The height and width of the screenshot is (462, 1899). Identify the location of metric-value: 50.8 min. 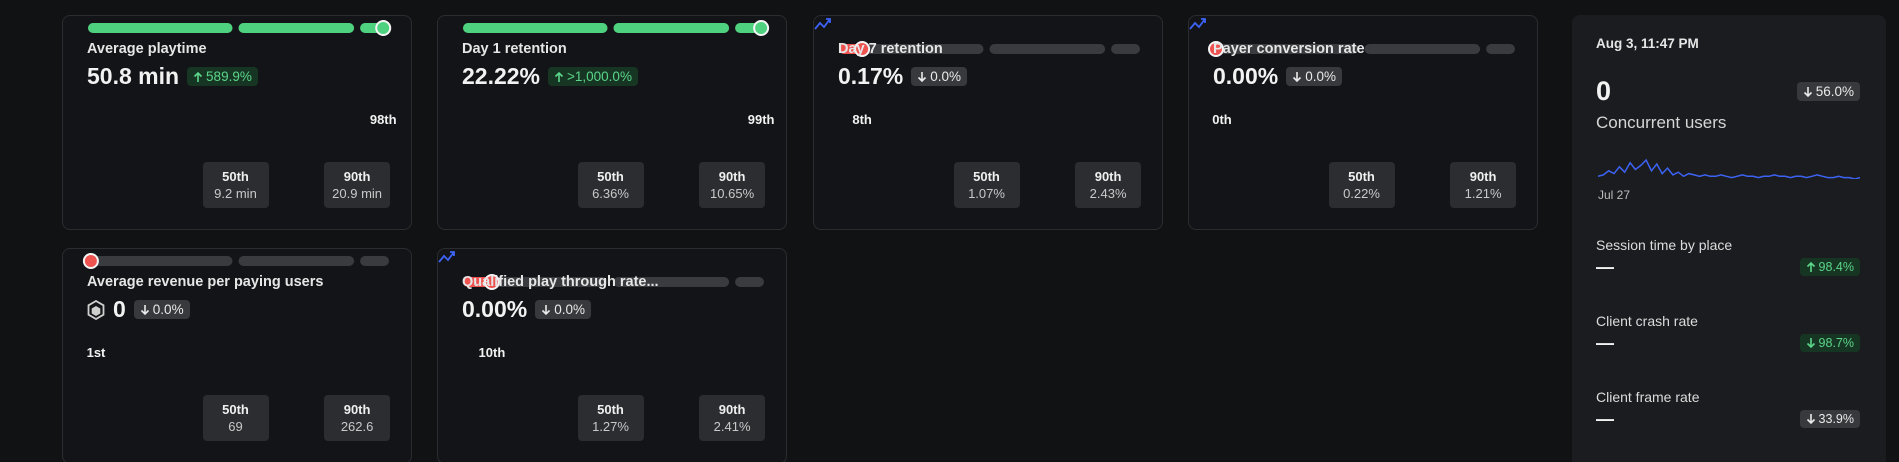
(133, 76).